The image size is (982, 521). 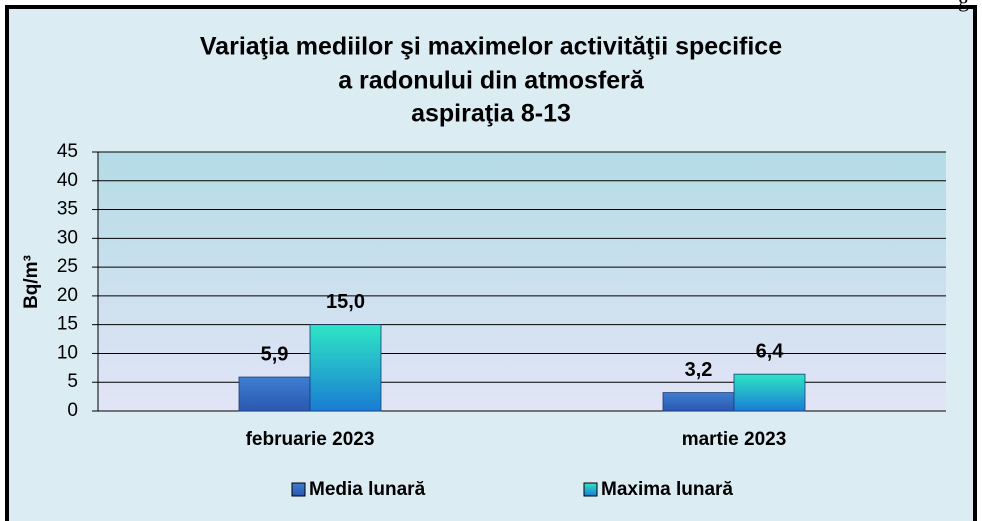 I want to click on y-tick-label: 10, so click(x=67, y=352).